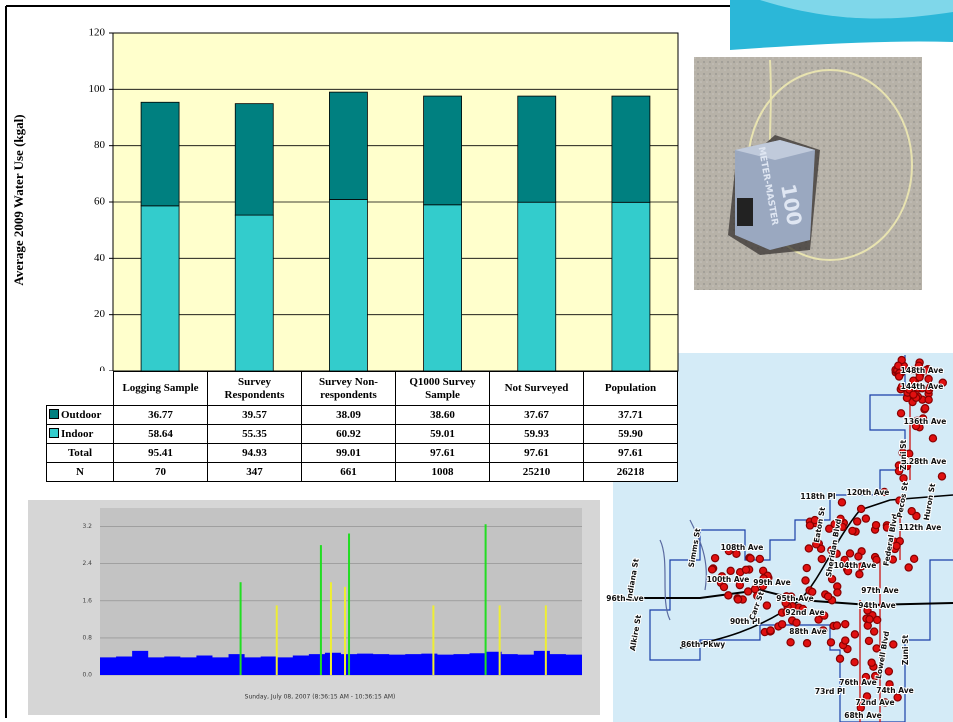 The width and height of the screenshot is (953, 722). Describe the element at coordinates (80, 388) in the screenshot. I see `blank-cell` at that location.